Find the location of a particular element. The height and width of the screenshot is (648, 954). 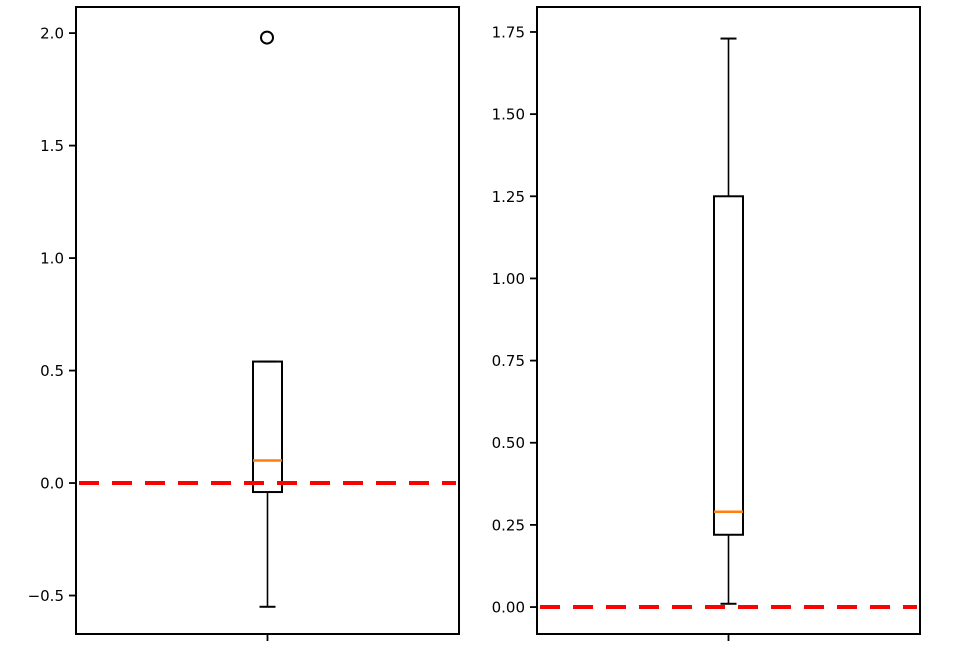

y-tick-label-right: 0.00 is located at coordinates (508, 608).